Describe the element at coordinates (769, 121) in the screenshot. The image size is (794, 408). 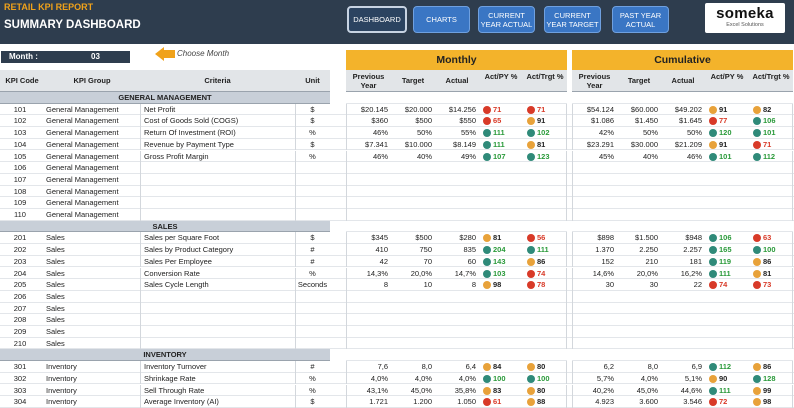
I see `cumulative-act-trgt-cell: 106` at that location.